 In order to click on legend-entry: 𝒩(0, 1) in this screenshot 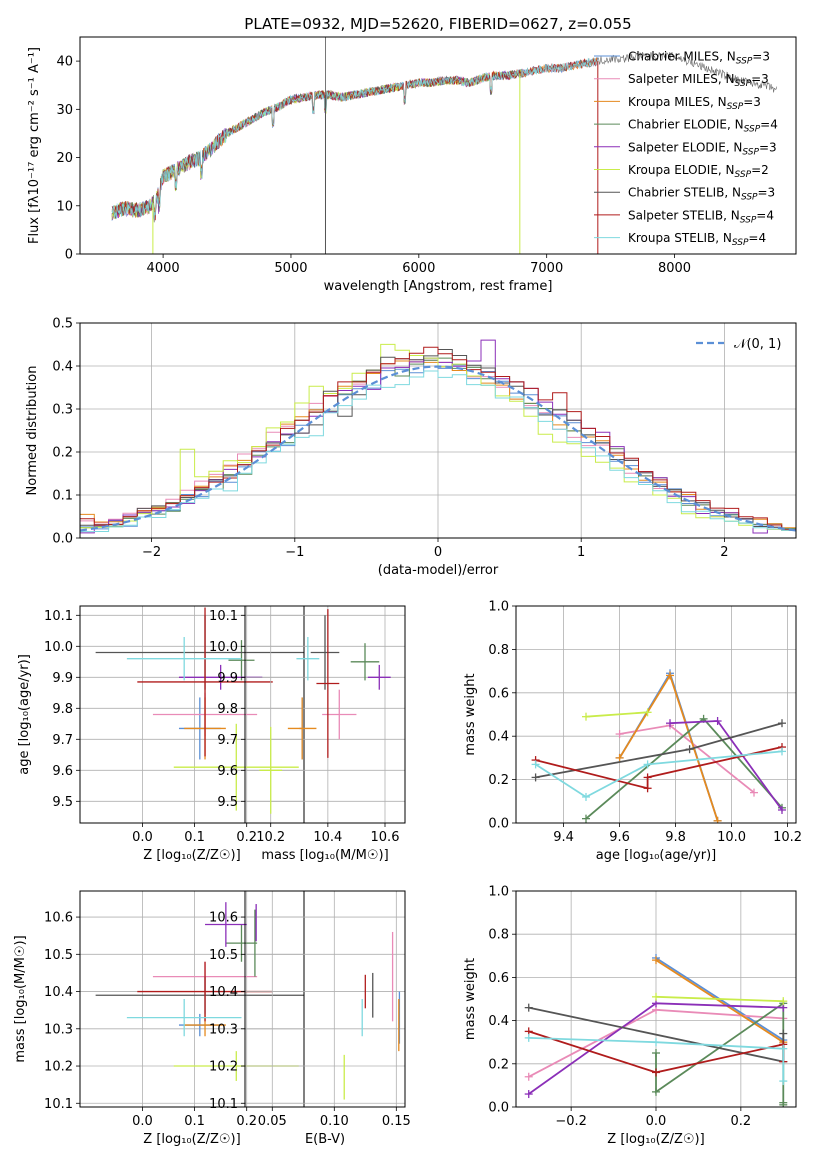, I will do `click(757, 344)`.